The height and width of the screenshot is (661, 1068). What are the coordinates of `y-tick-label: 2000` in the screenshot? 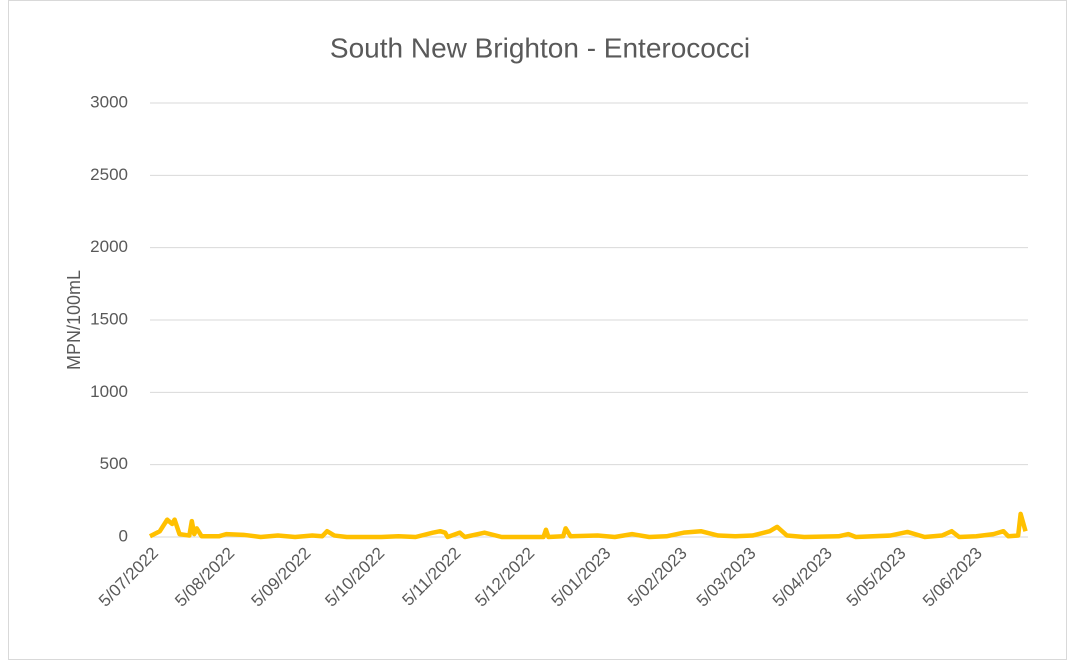 It's located at (109, 246).